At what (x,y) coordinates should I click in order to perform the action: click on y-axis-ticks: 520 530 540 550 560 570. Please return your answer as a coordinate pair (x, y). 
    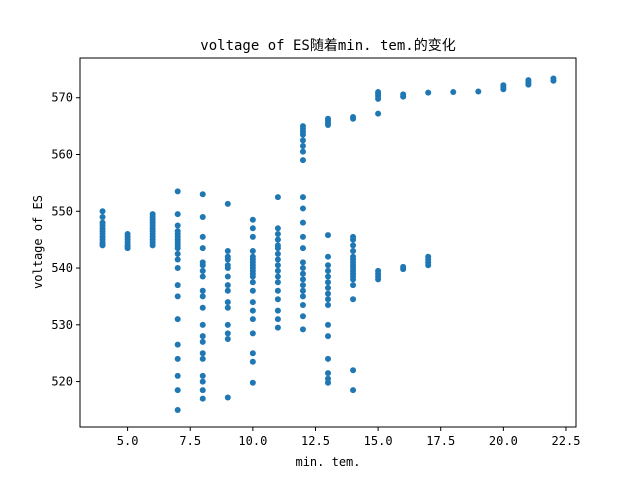
    Looking at the image, I should click on (65, 240).